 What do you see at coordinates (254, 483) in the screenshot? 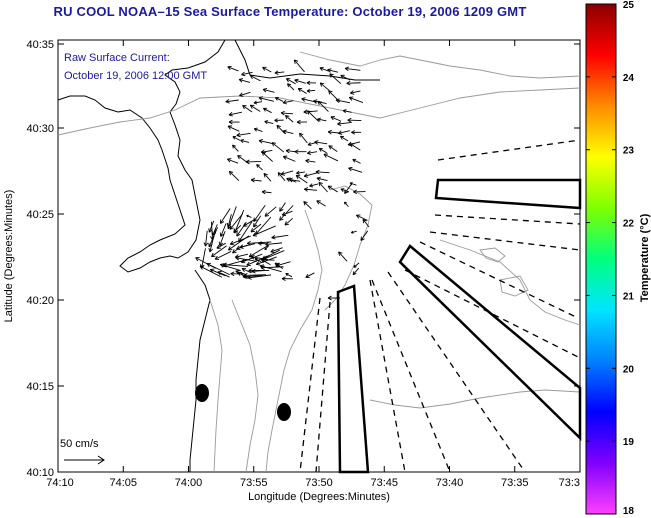
I see `x-tick-label: 73:55` at bounding box center [254, 483].